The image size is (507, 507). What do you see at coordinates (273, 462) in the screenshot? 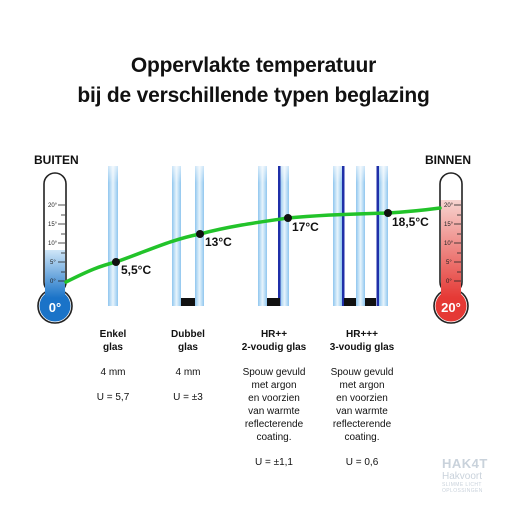
I see `glazing-u-value: U = ±1,1` at bounding box center [273, 462].